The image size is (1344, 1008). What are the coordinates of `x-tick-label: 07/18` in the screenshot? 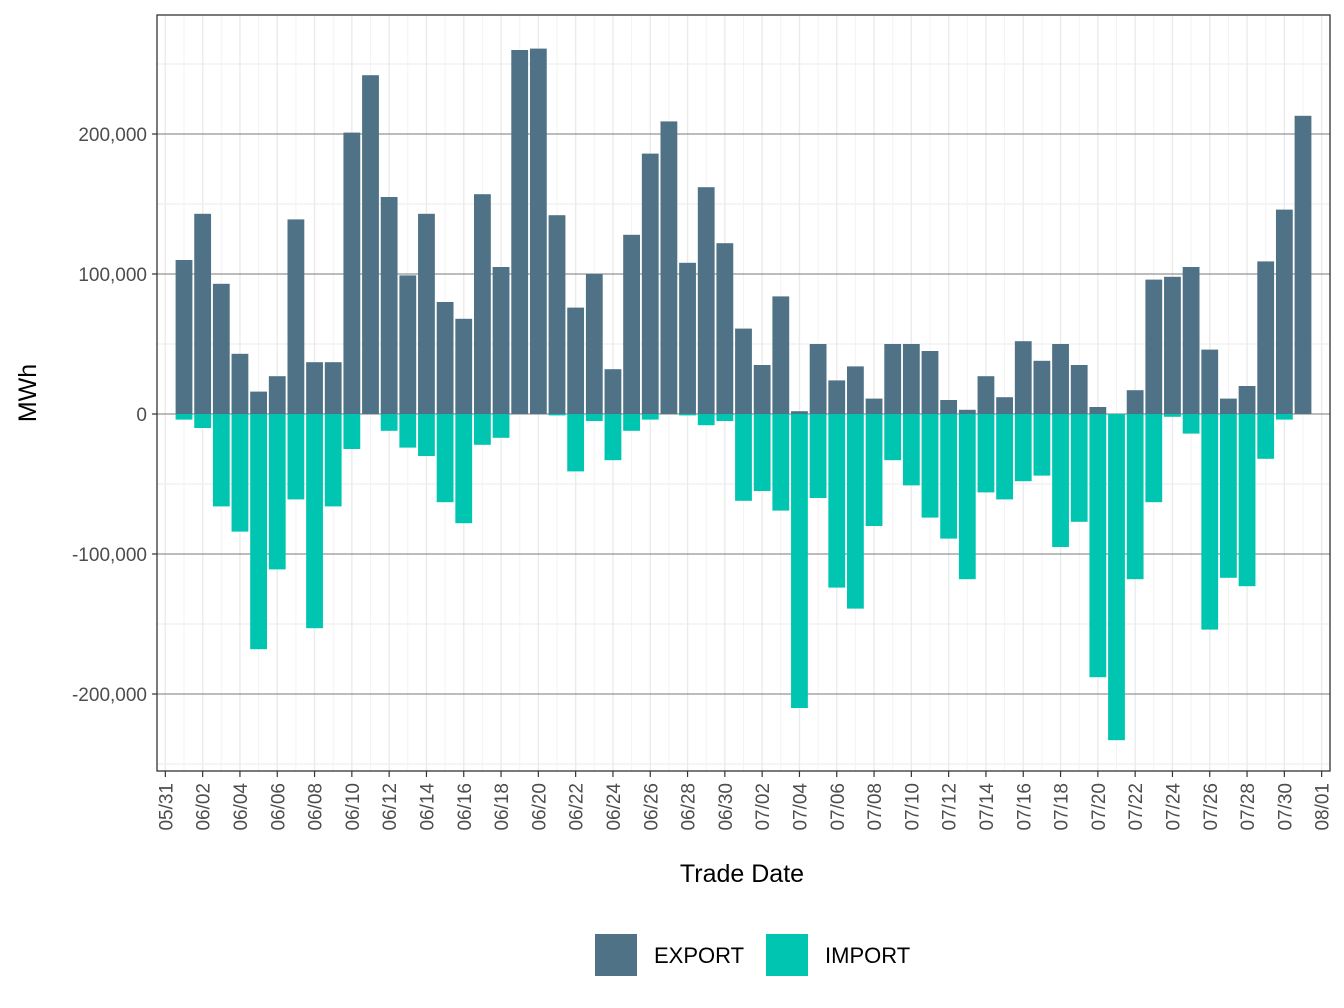 It's located at (1062, 807).